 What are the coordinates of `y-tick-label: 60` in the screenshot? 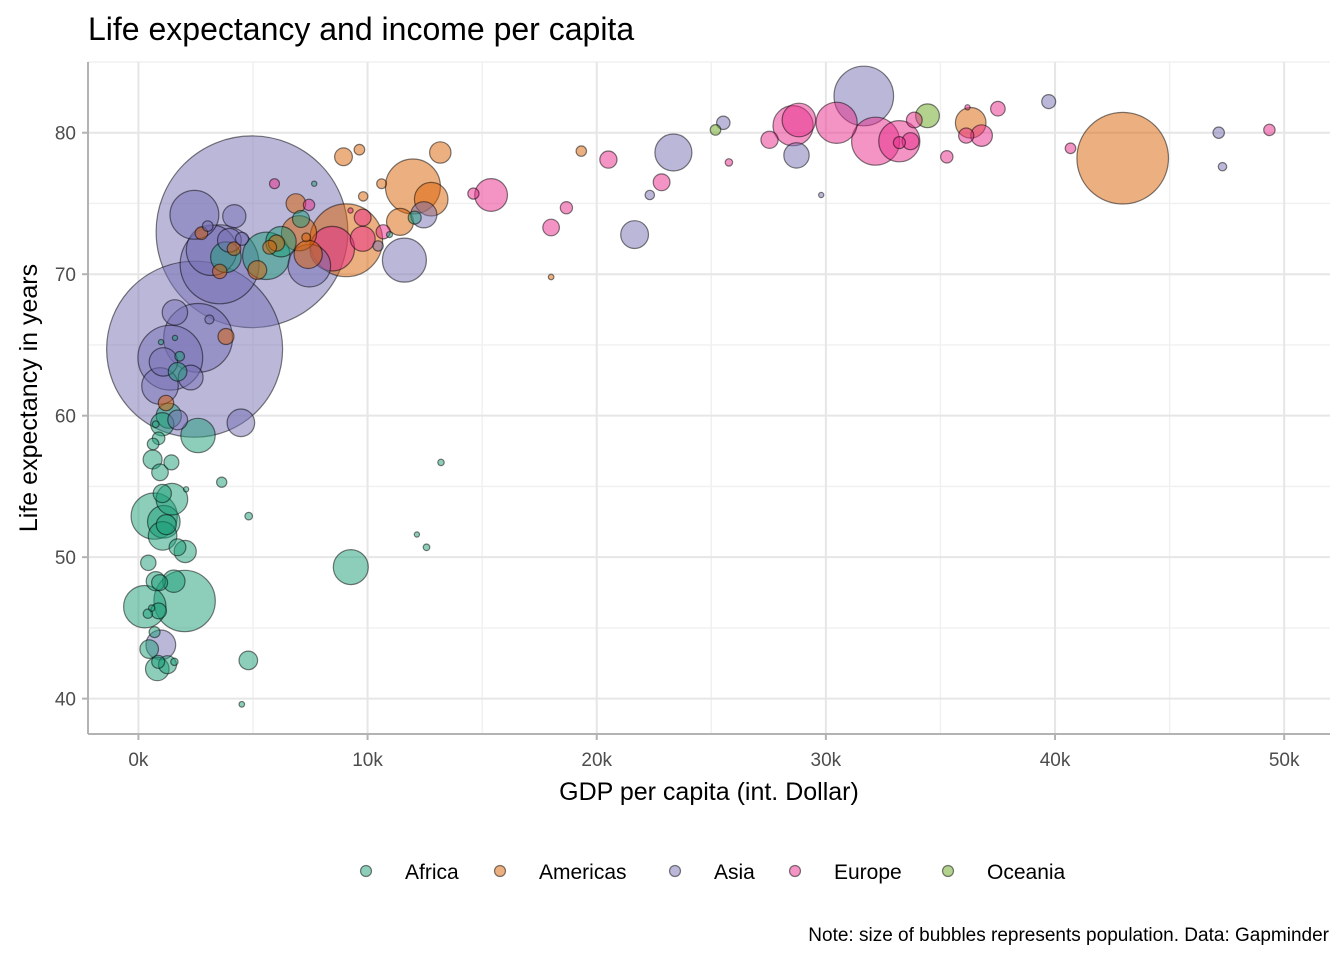 It's located at (65, 417).